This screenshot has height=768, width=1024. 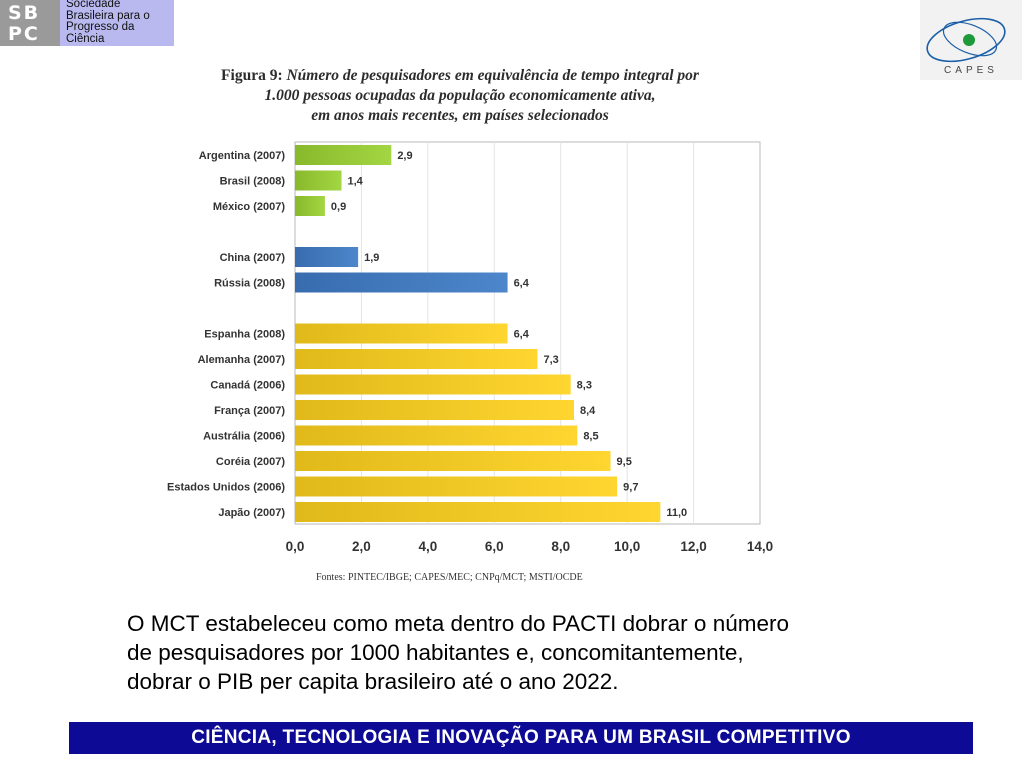 What do you see at coordinates (630, 488) in the screenshot?
I see `data-label: 9,7` at bounding box center [630, 488].